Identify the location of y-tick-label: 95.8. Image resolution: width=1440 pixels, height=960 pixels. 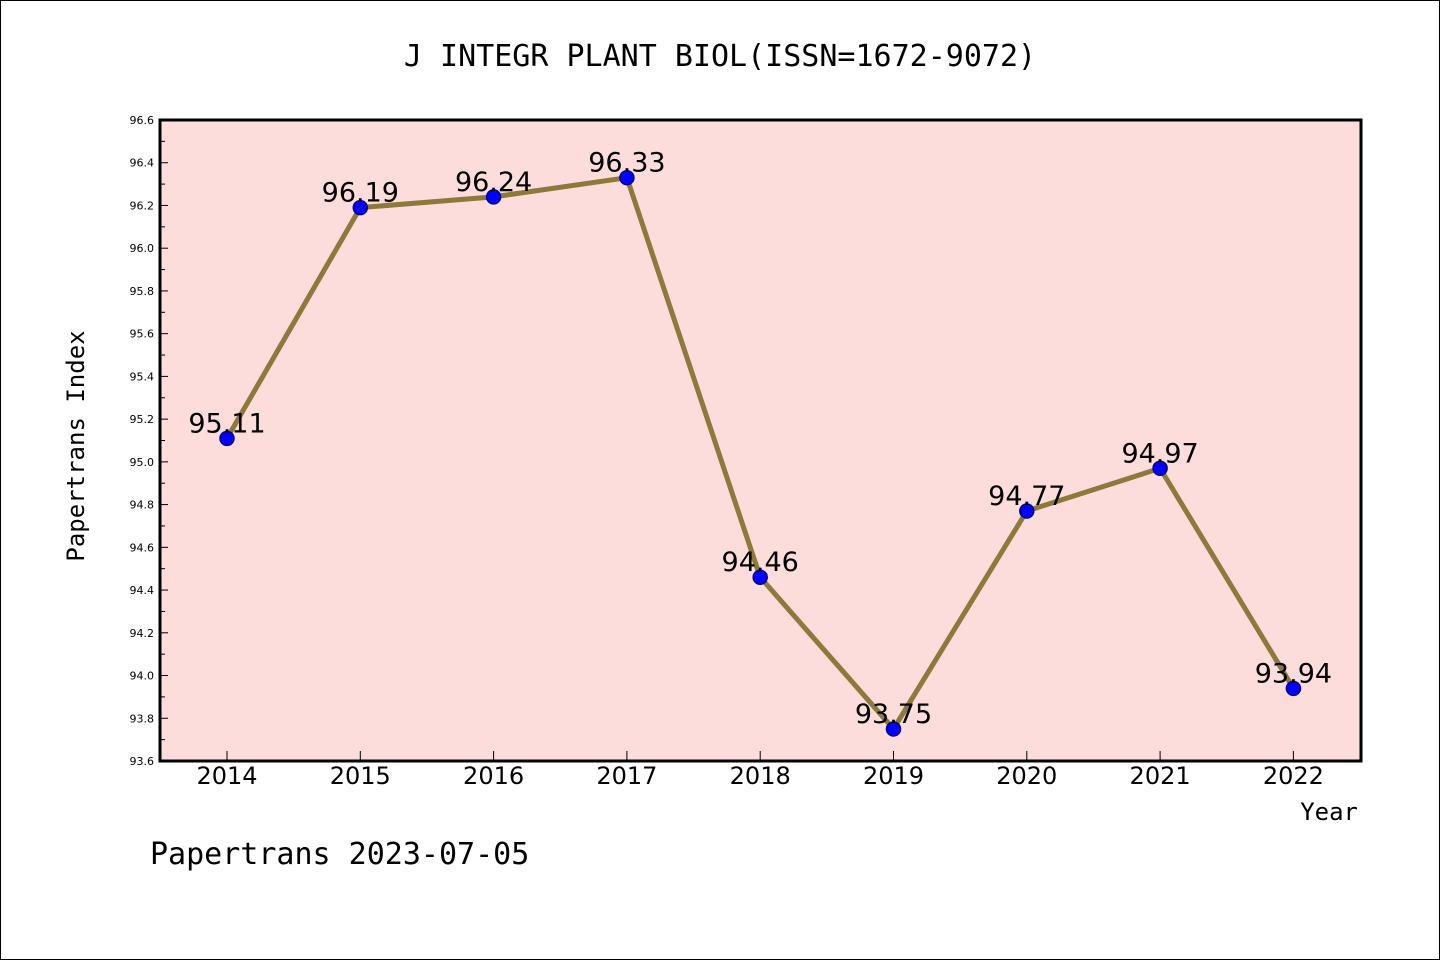
(142, 291).